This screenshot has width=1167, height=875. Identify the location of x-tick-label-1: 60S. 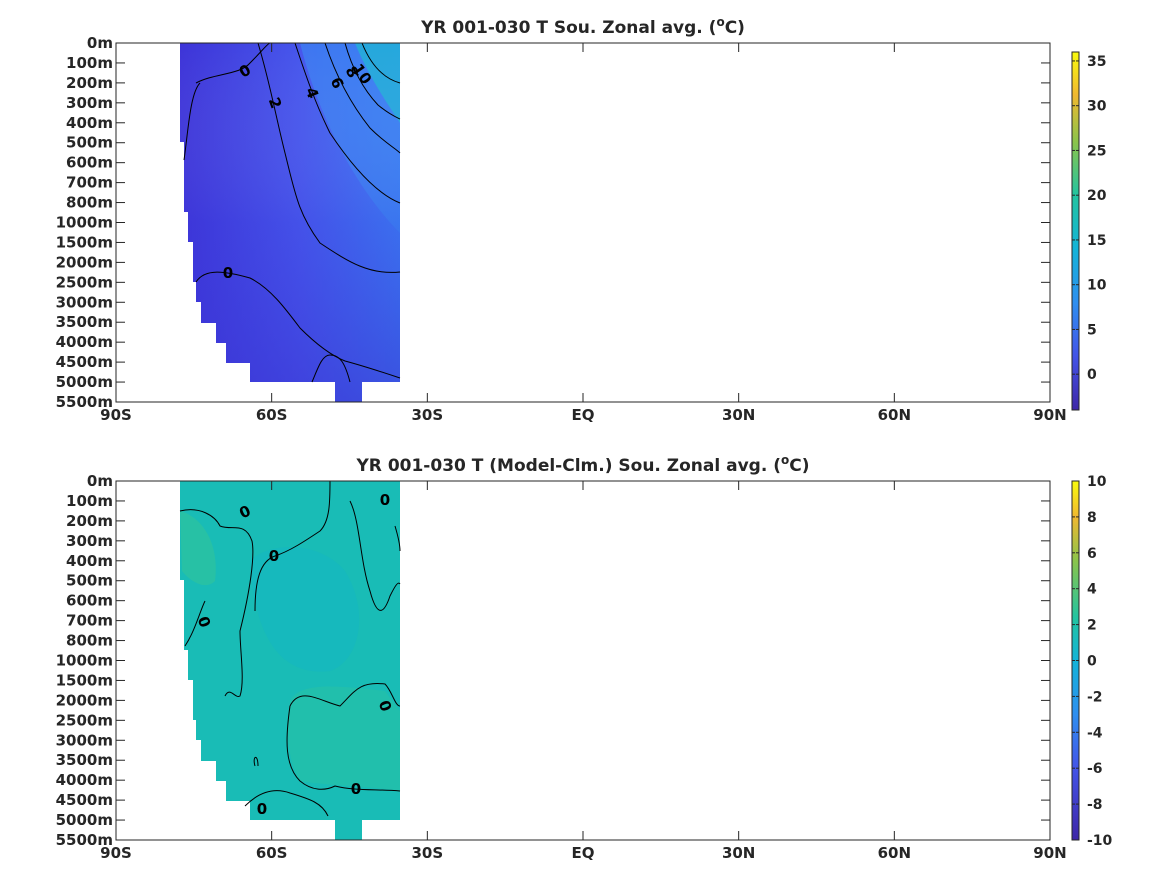
(272, 415).